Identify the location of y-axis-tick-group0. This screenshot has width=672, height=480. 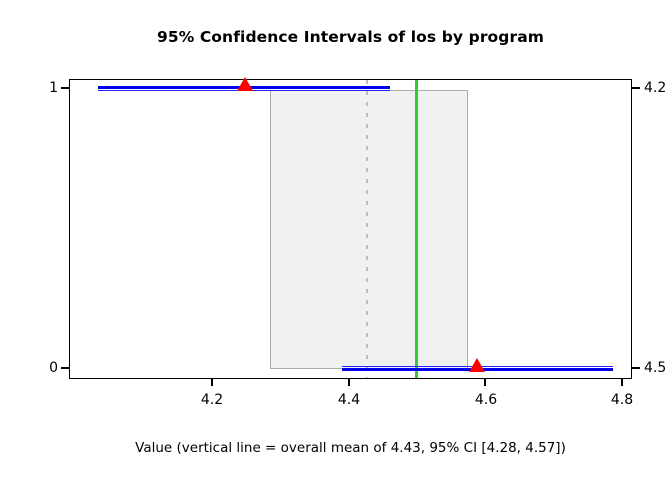
(65, 368).